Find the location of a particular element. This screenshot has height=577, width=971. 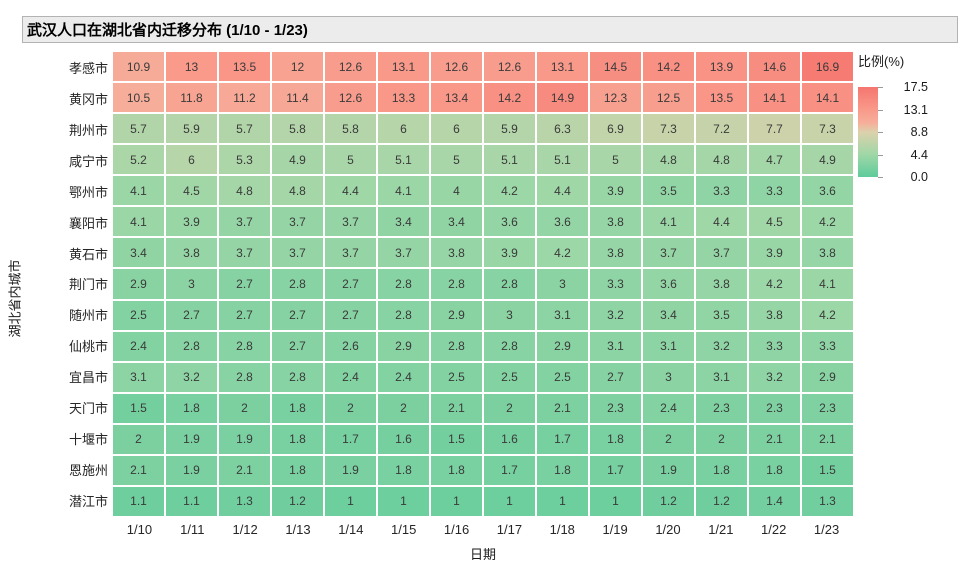

heatmap-cell: 6 is located at coordinates (191, 160).